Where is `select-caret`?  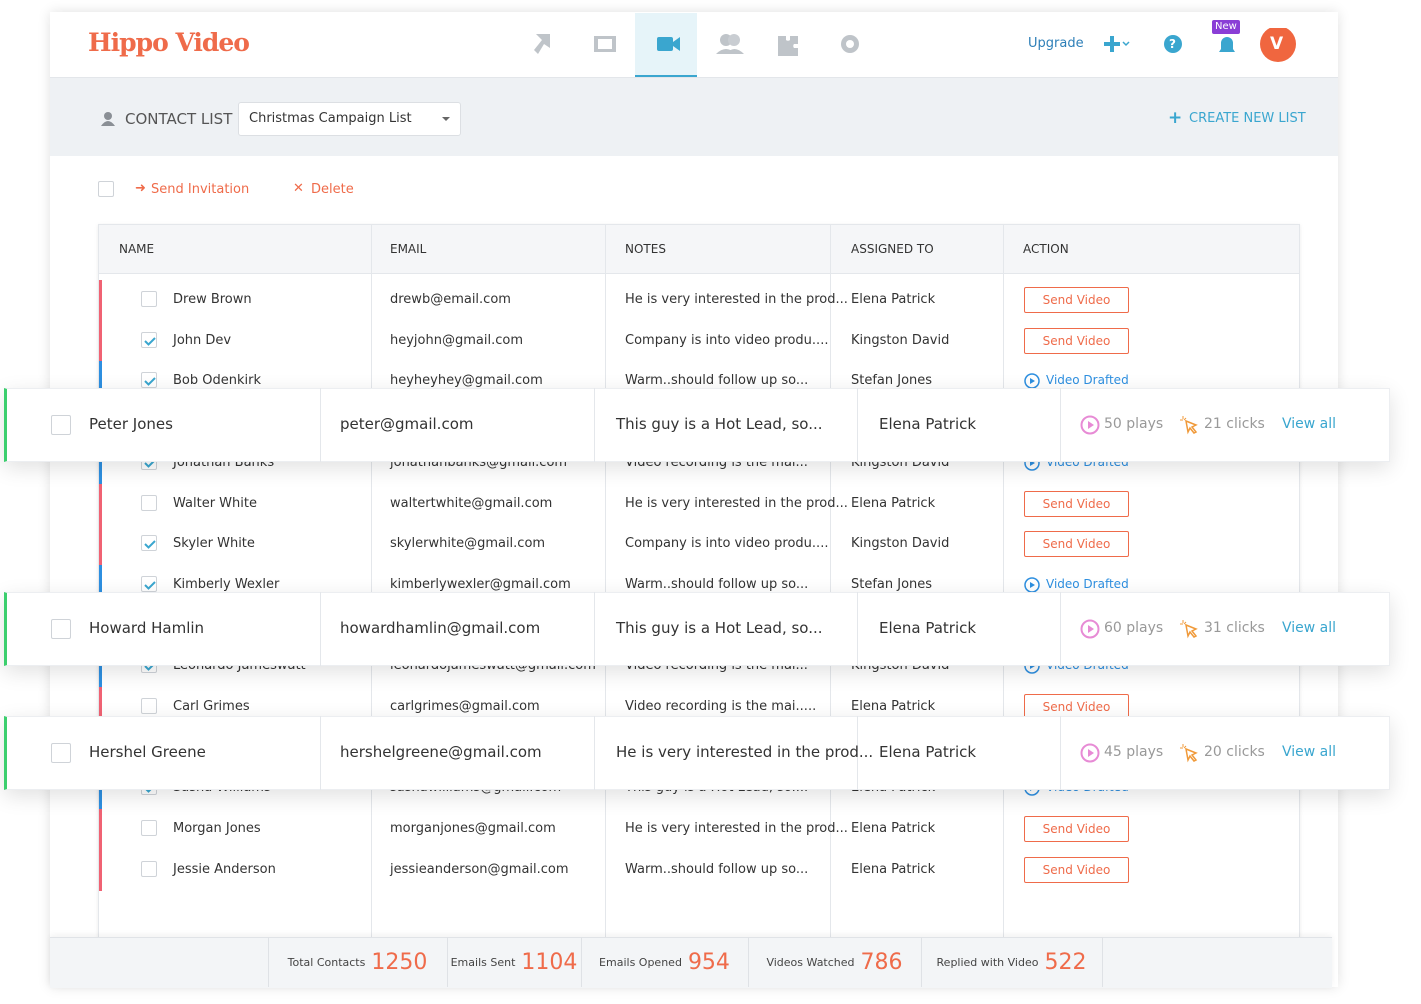 select-caret is located at coordinates (446, 119).